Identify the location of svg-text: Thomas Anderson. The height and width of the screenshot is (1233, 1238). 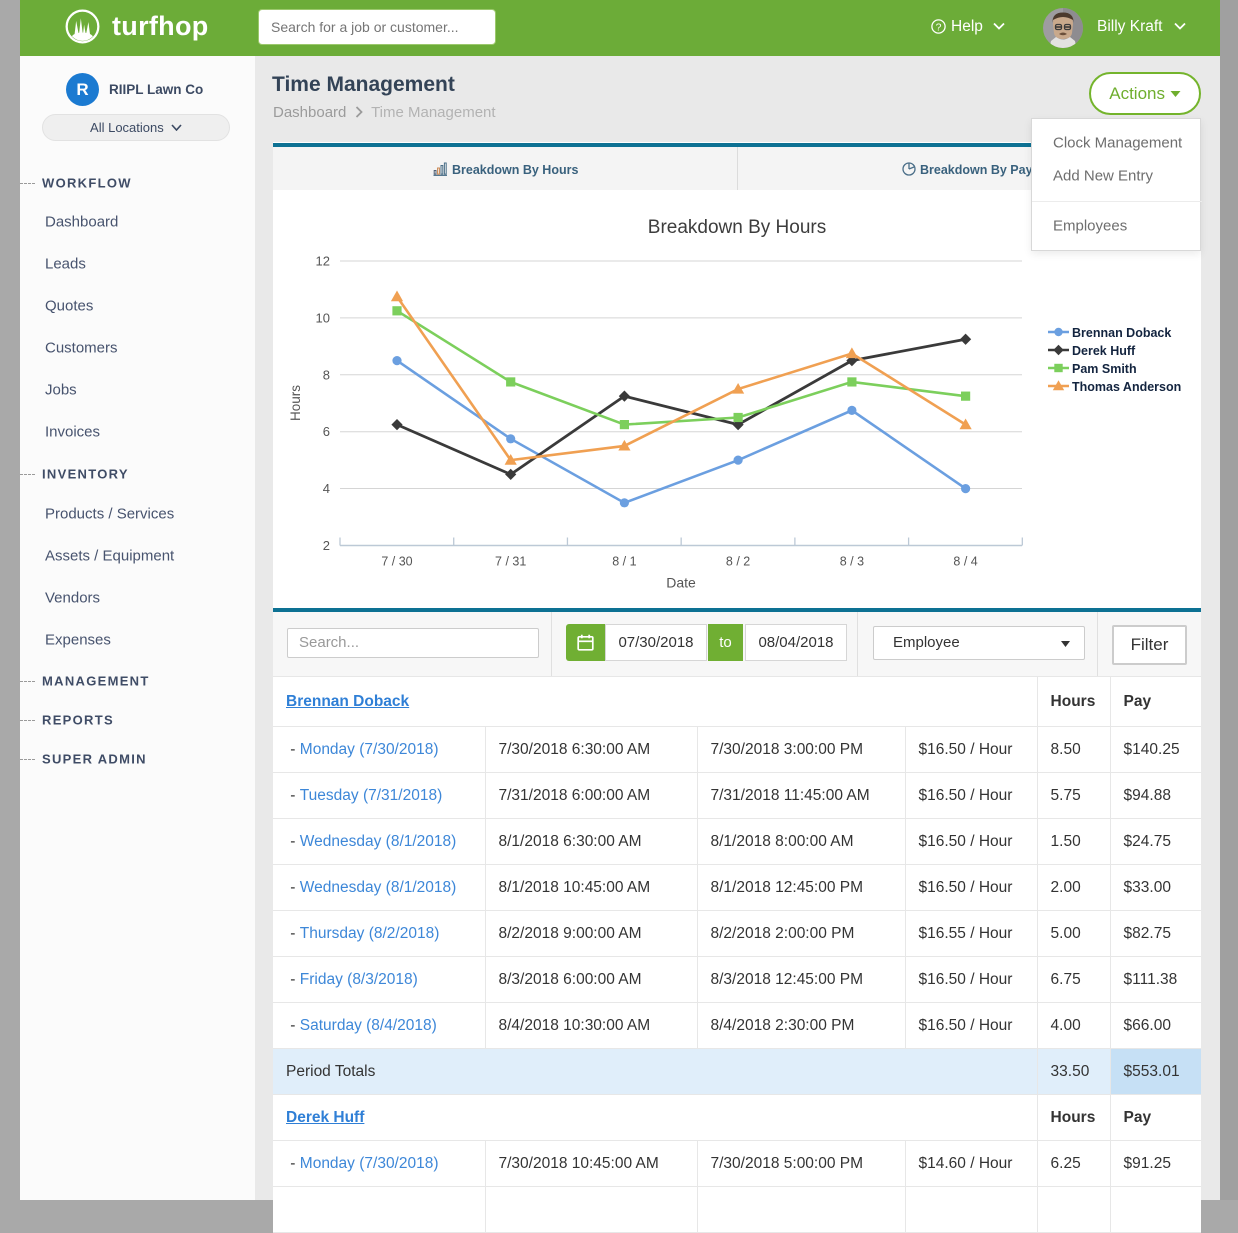
(1126, 387).